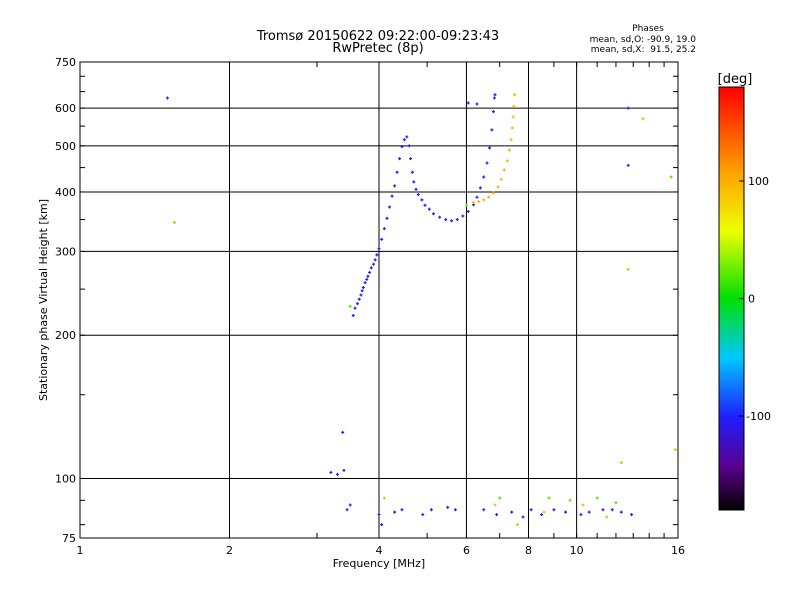 Image resolution: width=800 pixels, height=600 pixels. What do you see at coordinates (65, 146) in the screenshot?
I see `y-tick-label: 500` at bounding box center [65, 146].